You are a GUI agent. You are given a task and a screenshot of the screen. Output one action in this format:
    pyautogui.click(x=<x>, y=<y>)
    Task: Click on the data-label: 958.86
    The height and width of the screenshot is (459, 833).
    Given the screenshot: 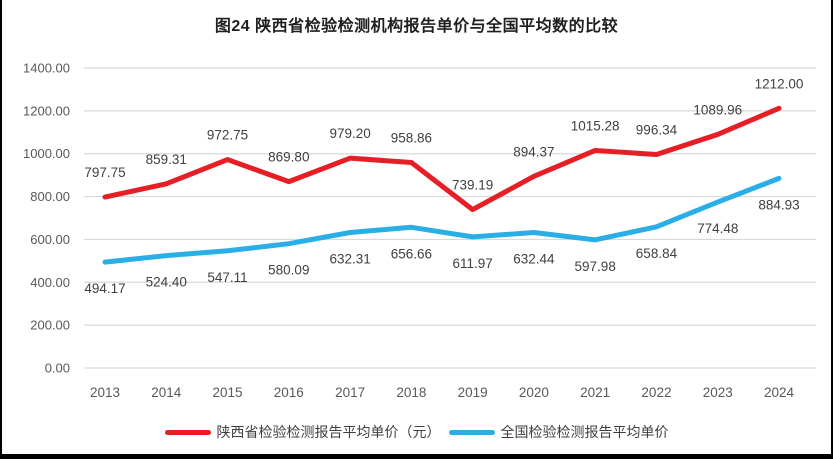 What is the action you would take?
    pyautogui.click(x=411, y=138)
    